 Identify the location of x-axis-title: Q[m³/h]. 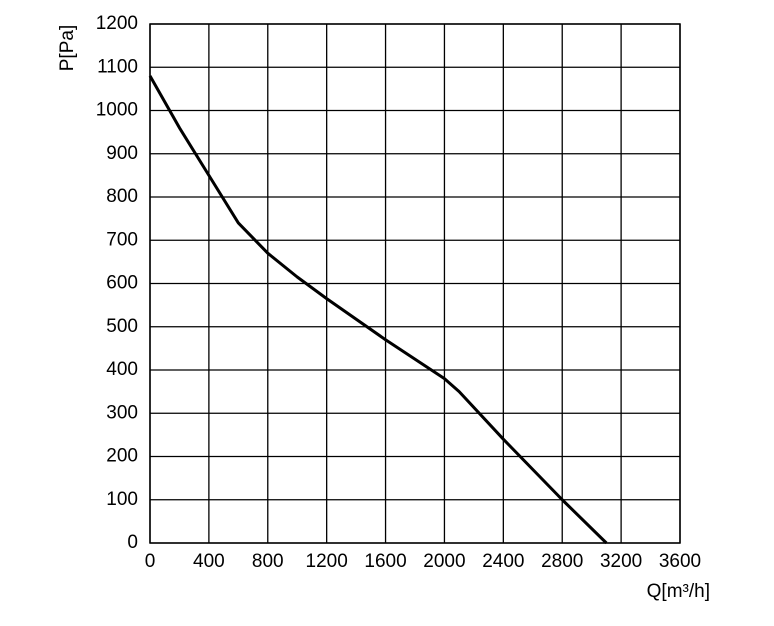
(678, 591).